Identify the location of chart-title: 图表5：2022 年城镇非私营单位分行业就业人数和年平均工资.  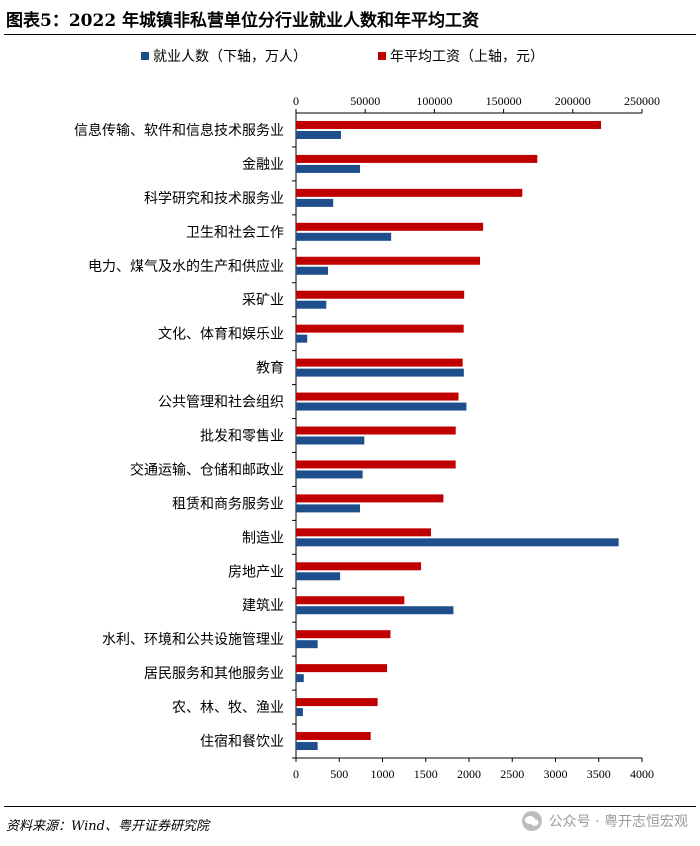
(243, 21).